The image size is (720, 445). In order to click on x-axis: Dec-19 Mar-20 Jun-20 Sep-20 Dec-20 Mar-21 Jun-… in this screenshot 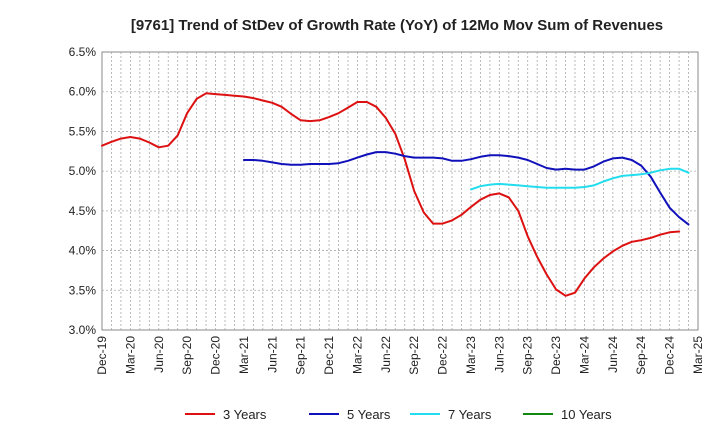, I will do `click(400, 355)`.